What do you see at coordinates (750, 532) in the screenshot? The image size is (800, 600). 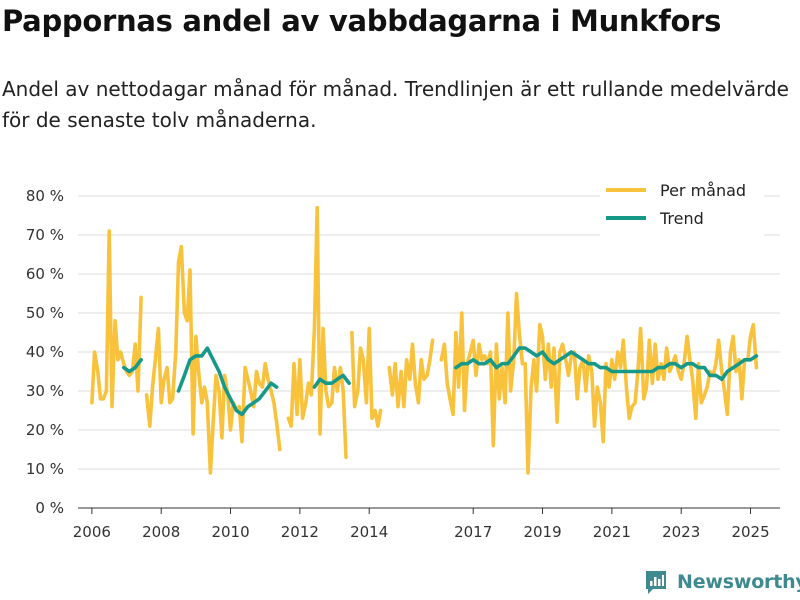 I see `x-tick-label: 2025` at bounding box center [750, 532].